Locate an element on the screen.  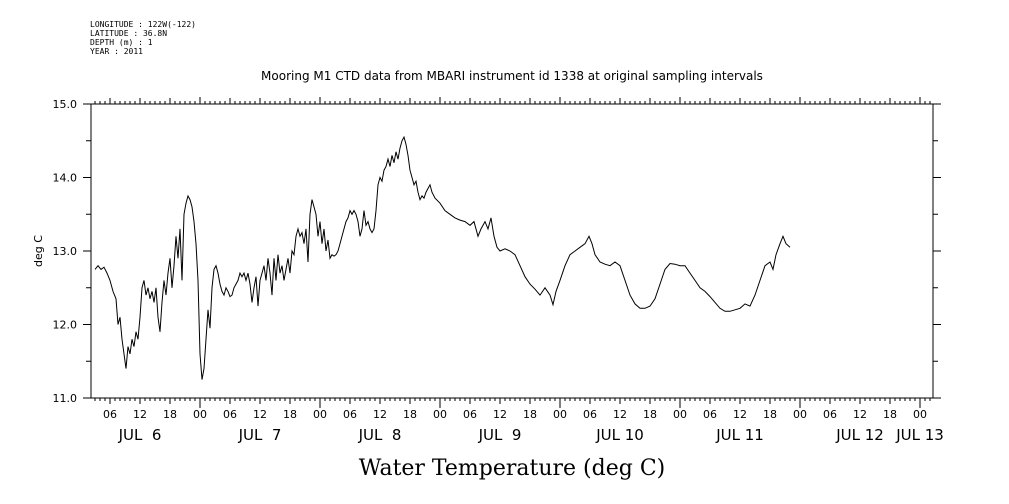
day-label: JUL 12 is located at coordinates (859, 435).